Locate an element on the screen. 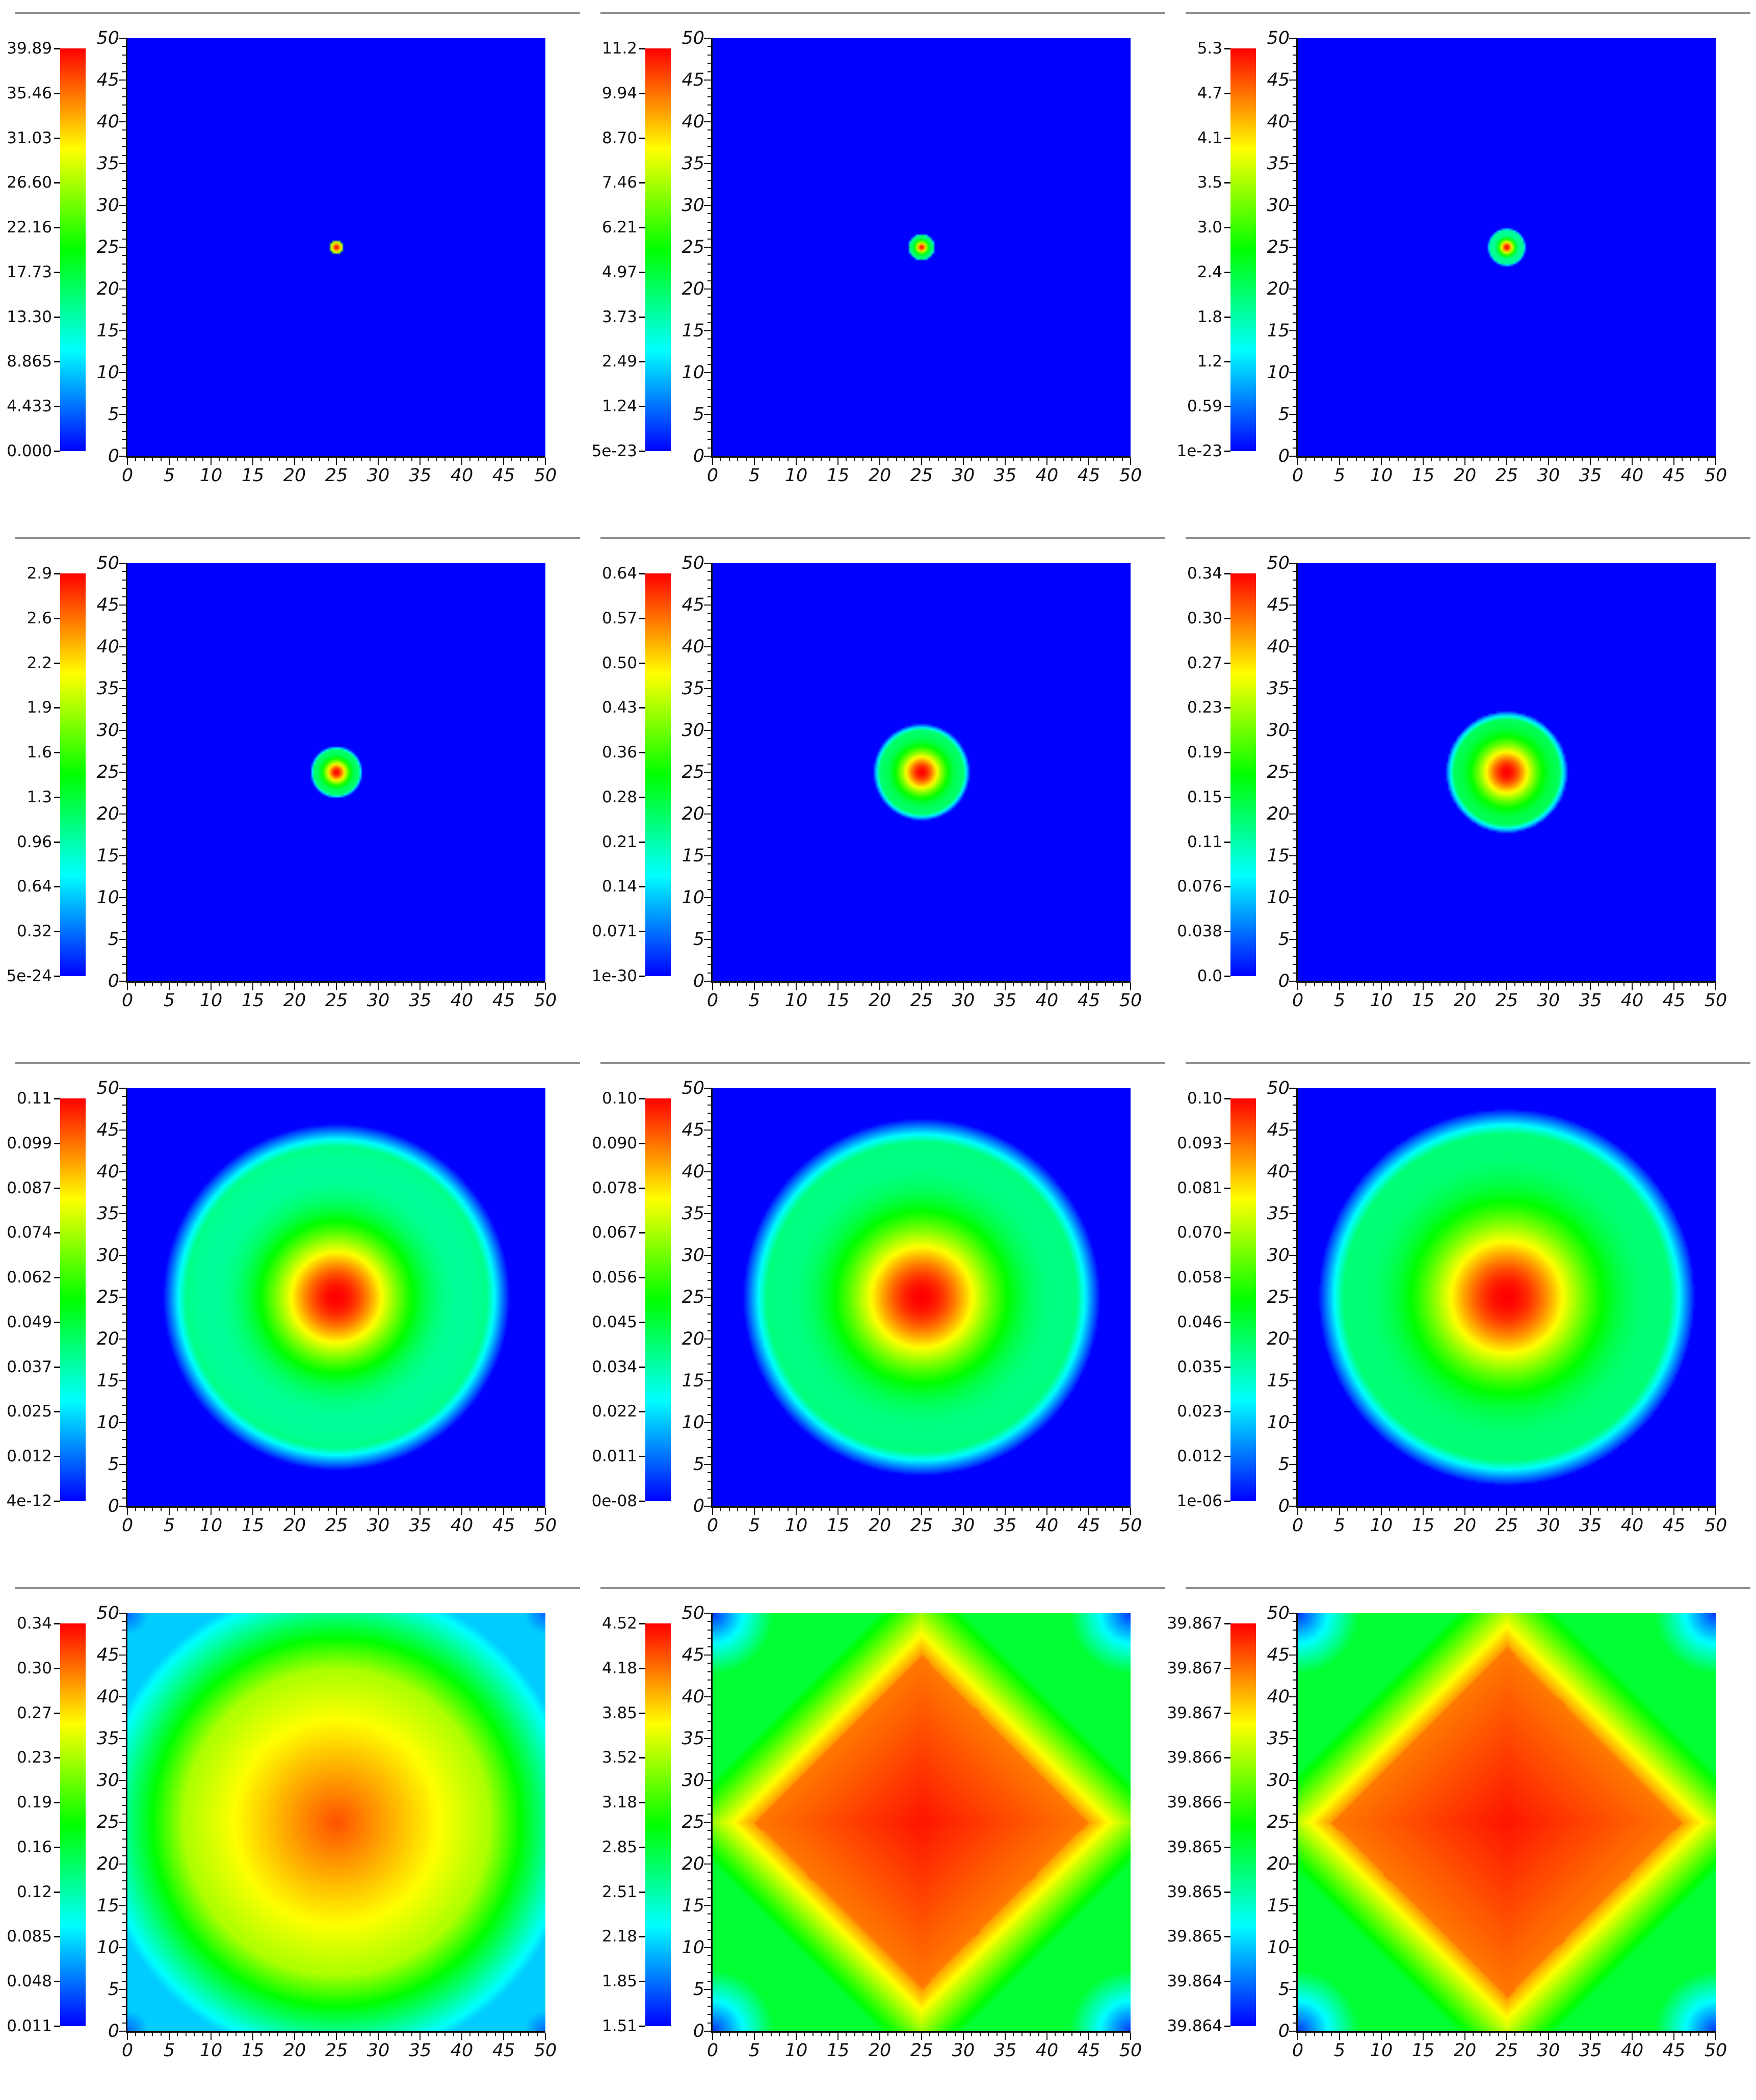 This screenshot has width=1756, height=2100. colorbar-label: 1.6 is located at coordinates (39, 752).